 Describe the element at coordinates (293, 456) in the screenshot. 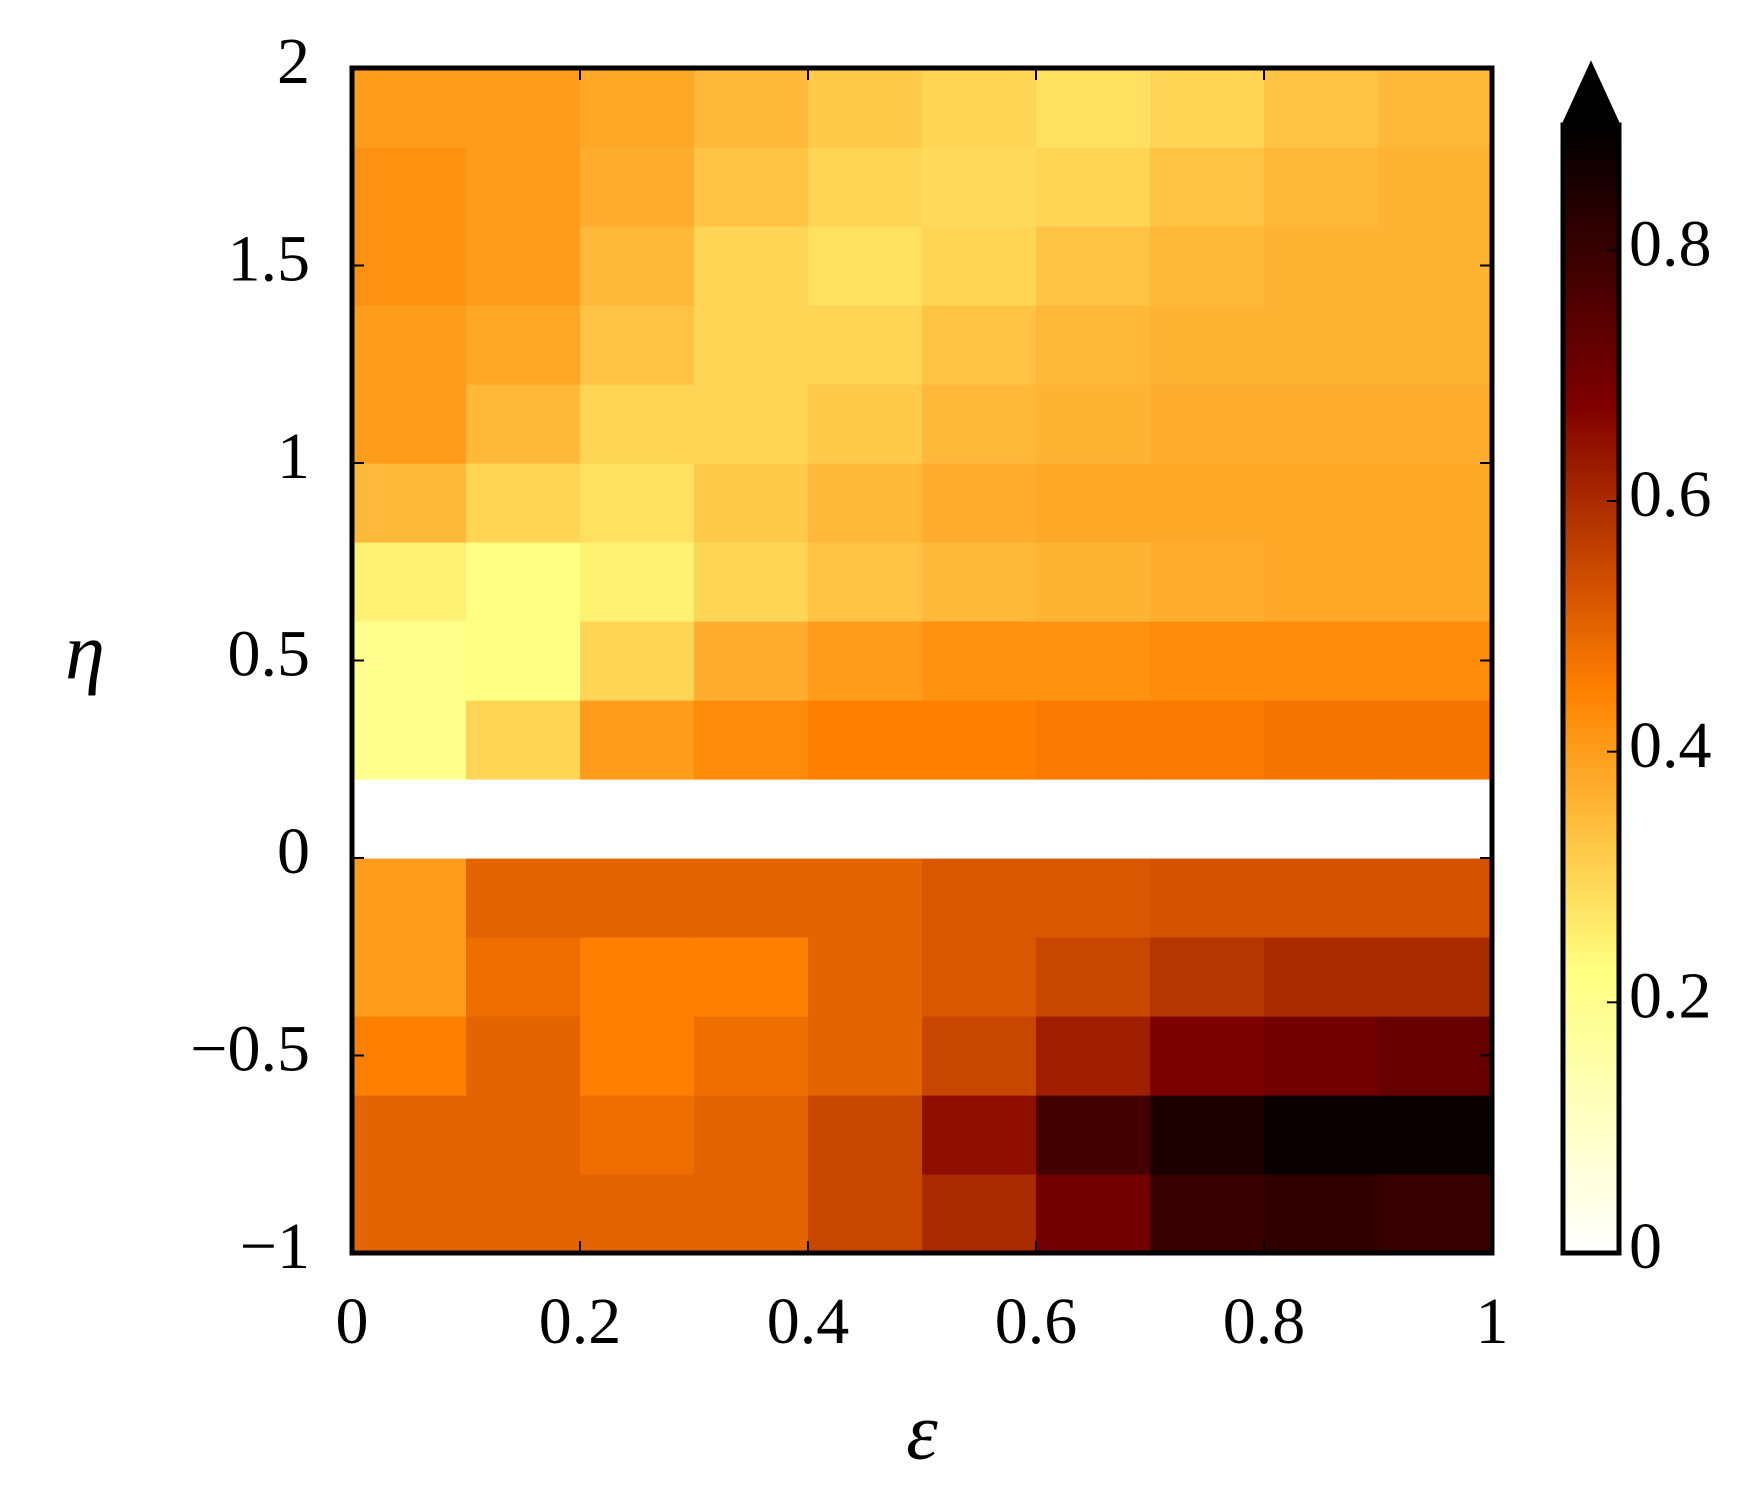

I see `y-tick-label: 1` at that location.